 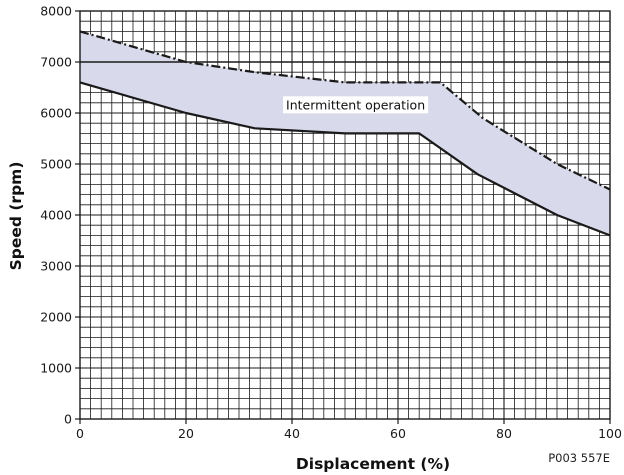 What do you see at coordinates (56, 368) in the screenshot?
I see `y-tick-label: 1000` at bounding box center [56, 368].